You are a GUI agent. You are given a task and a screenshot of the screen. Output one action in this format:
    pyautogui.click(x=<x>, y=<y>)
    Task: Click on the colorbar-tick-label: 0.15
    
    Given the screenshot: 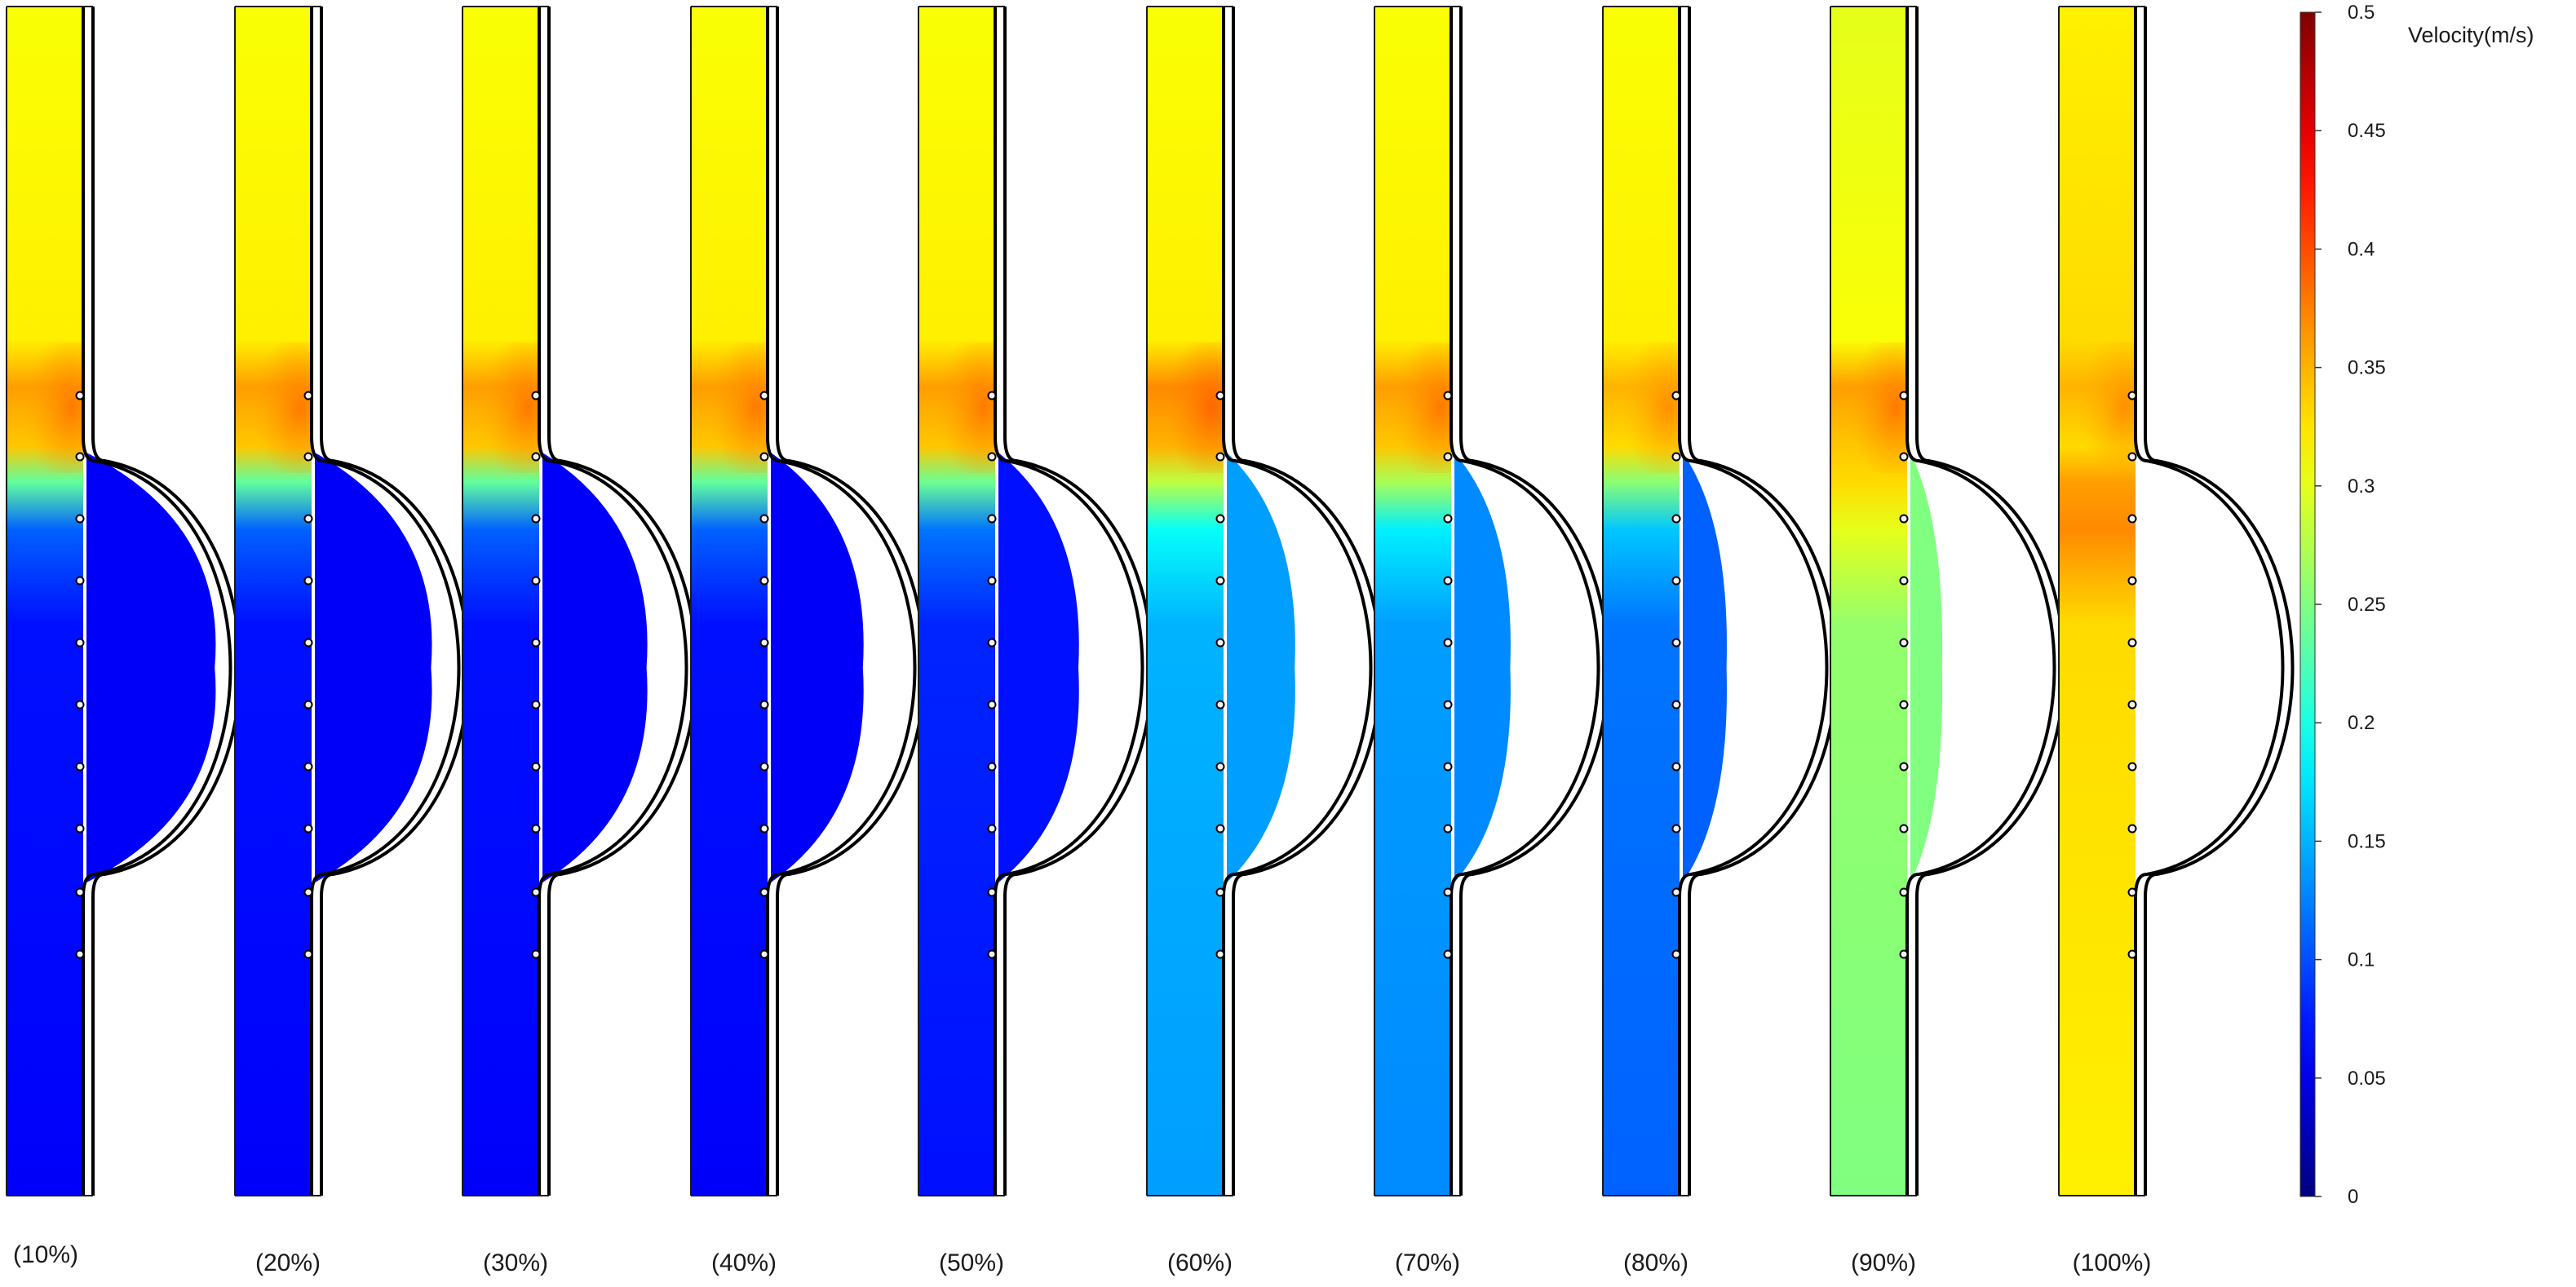 What is the action you would take?
    pyautogui.click(x=2367, y=841)
    